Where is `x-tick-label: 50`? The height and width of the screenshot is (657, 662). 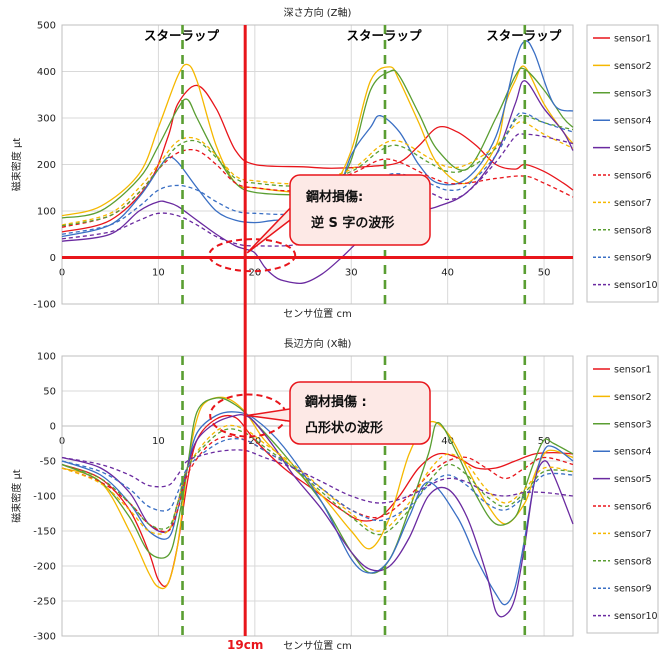
x-tick-label: 50 is located at coordinates (544, 273).